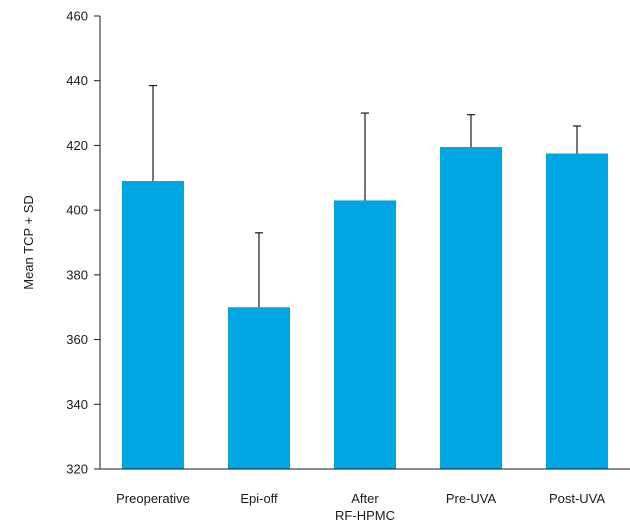  Describe the element at coordinates (365, 515) in the screenshot. I see `x-category-label: RF-HPMC` at that location.